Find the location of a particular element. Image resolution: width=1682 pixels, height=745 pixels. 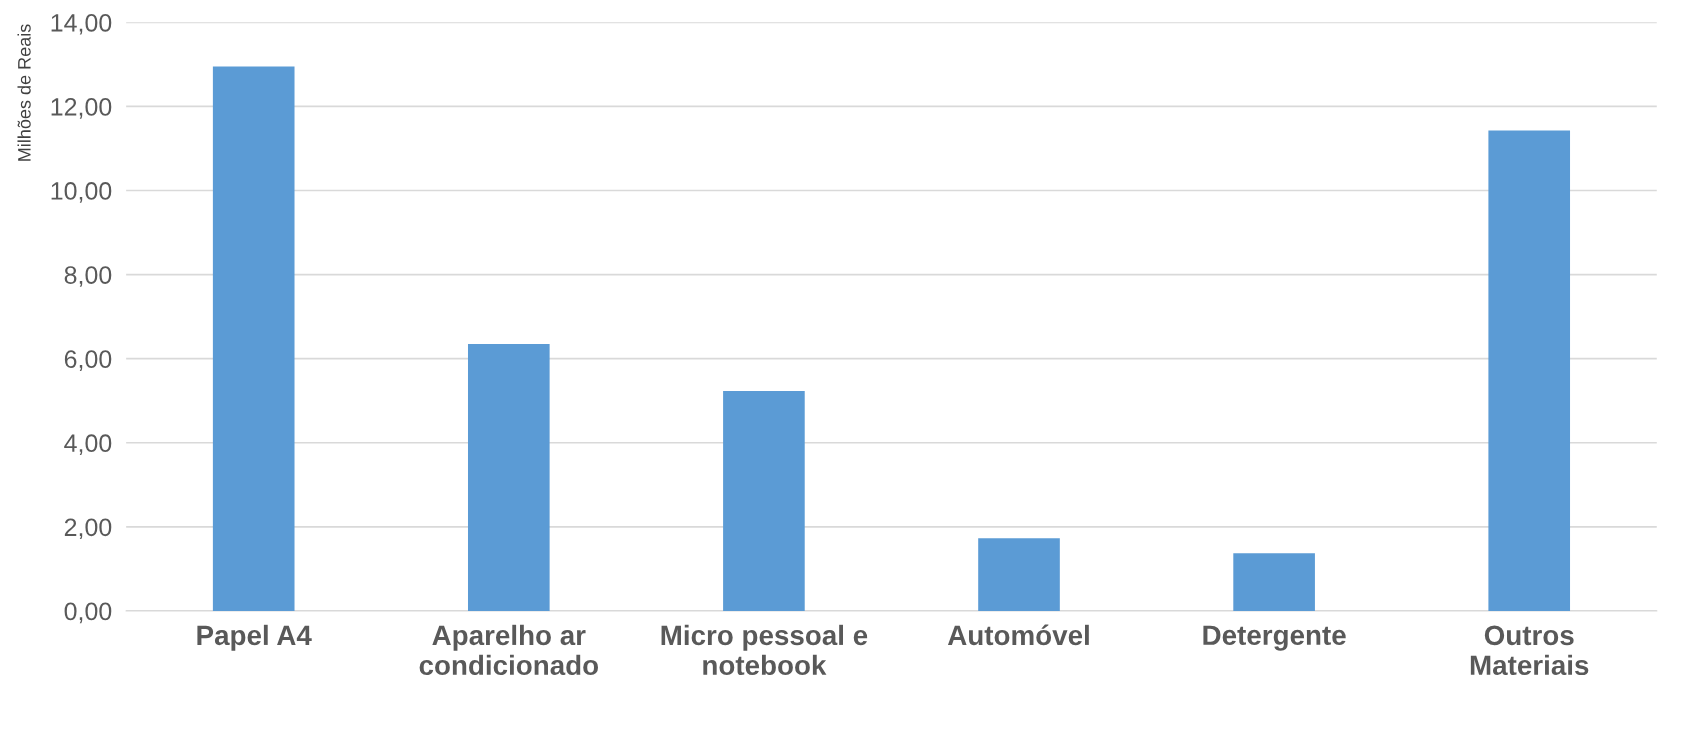

y-tick-label: 2,00 is located at coordinates (88, 529).